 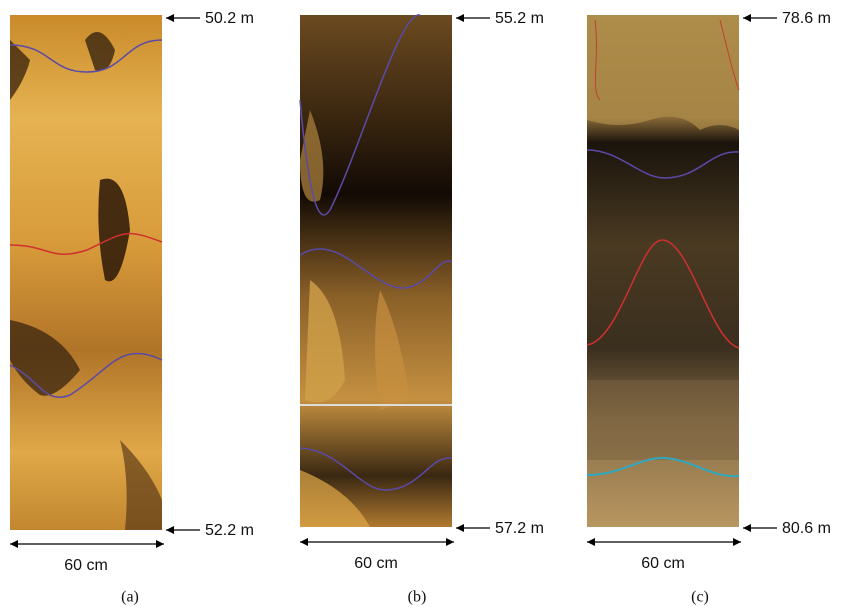 What do you see at coordinates (806, 18) in the screenshot?
I see `depth-label: 78.6 m` at bounding box center [806, 18].